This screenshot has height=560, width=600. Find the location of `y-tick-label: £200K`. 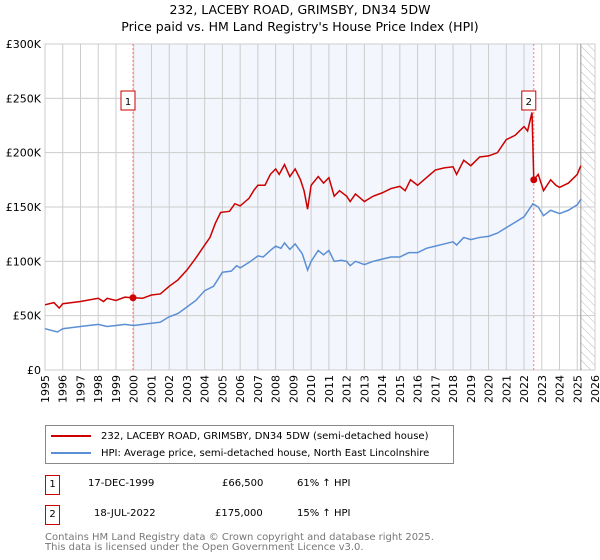

y-tick-label: £200K is located at coordinates (24, 153).